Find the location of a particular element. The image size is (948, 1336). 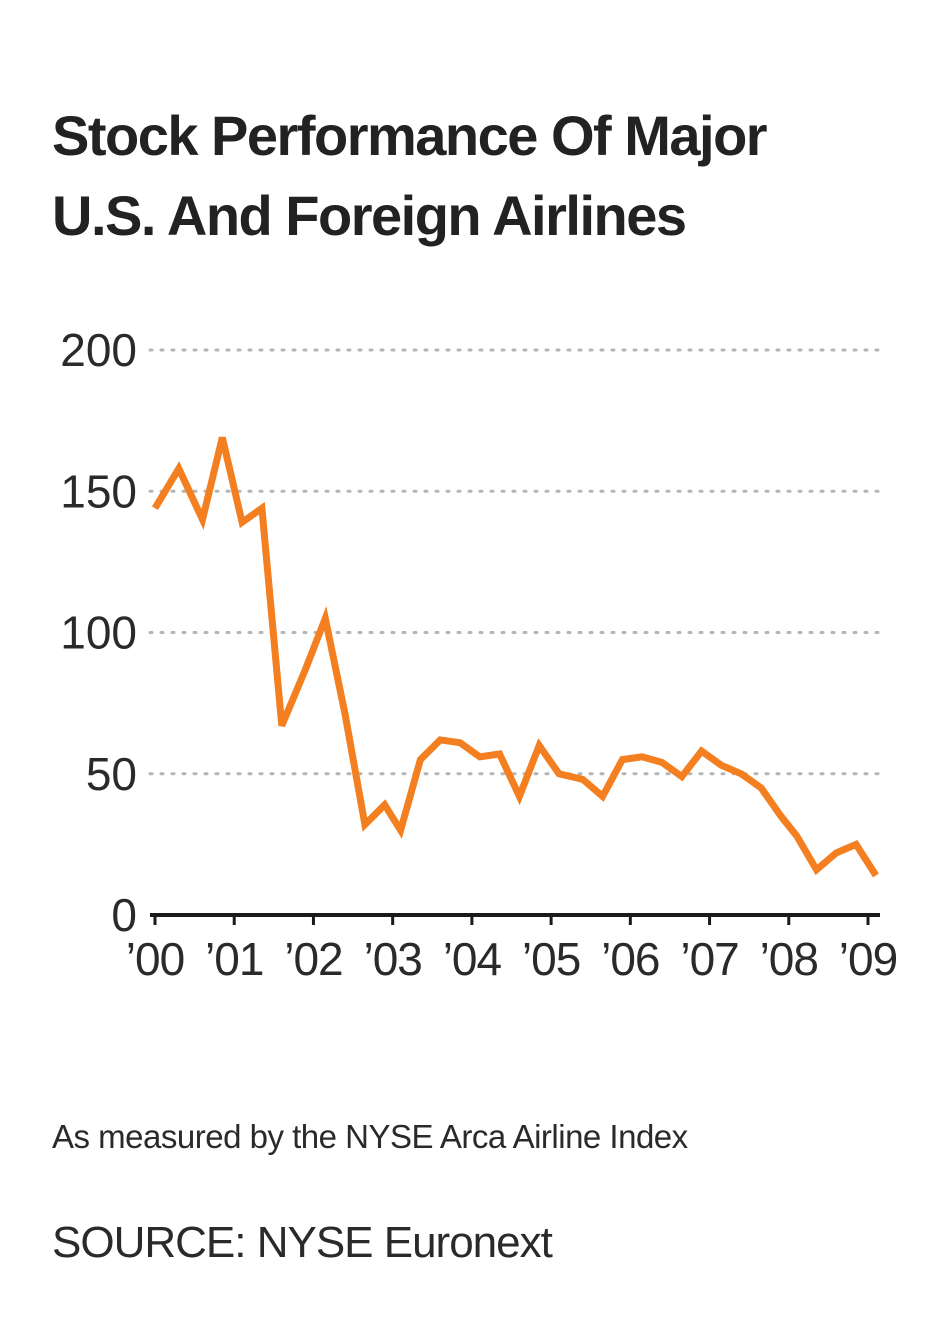

x-tick-label: ’03 is located at coordinates (392, 959).